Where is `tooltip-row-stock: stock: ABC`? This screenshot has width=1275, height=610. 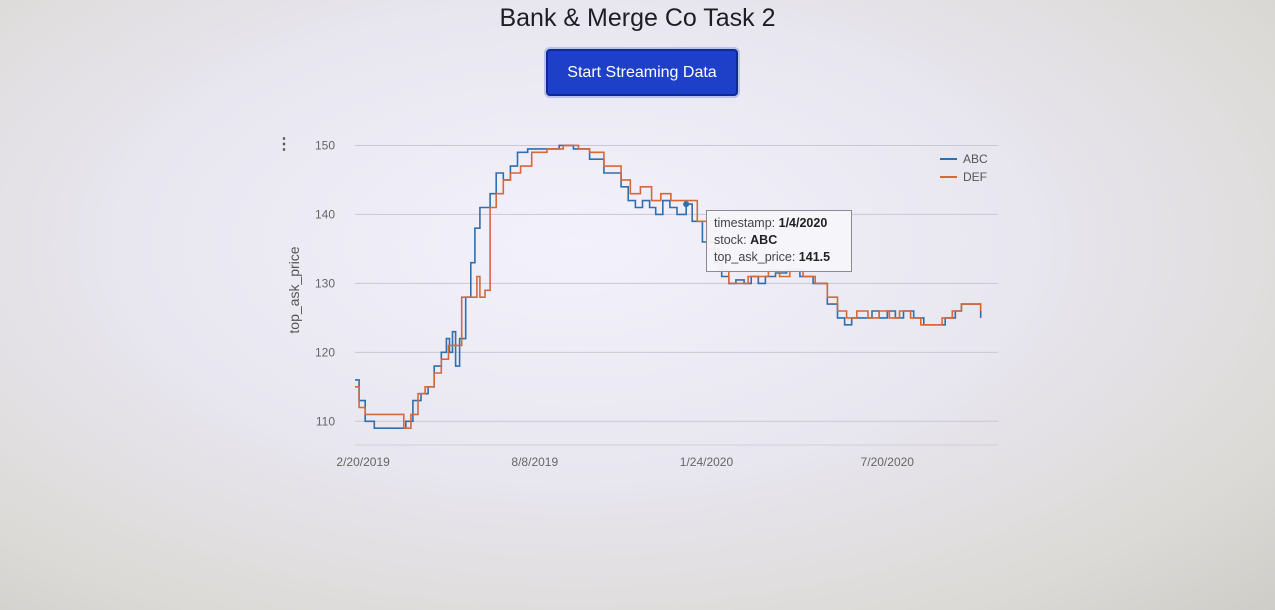 tooltip-row-stock: stock: ABC is located at coordinates (746, 240).